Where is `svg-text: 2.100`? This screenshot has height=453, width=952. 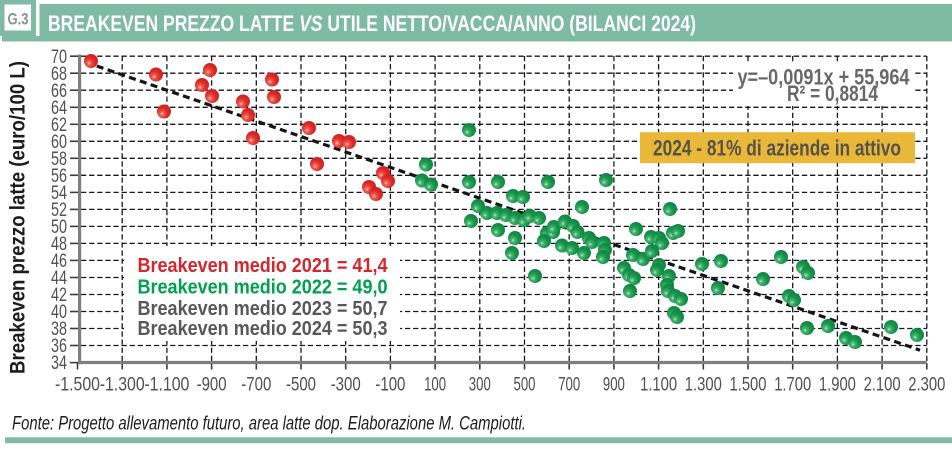 svg-text: 2.100 is located at coordinates (882, 385).